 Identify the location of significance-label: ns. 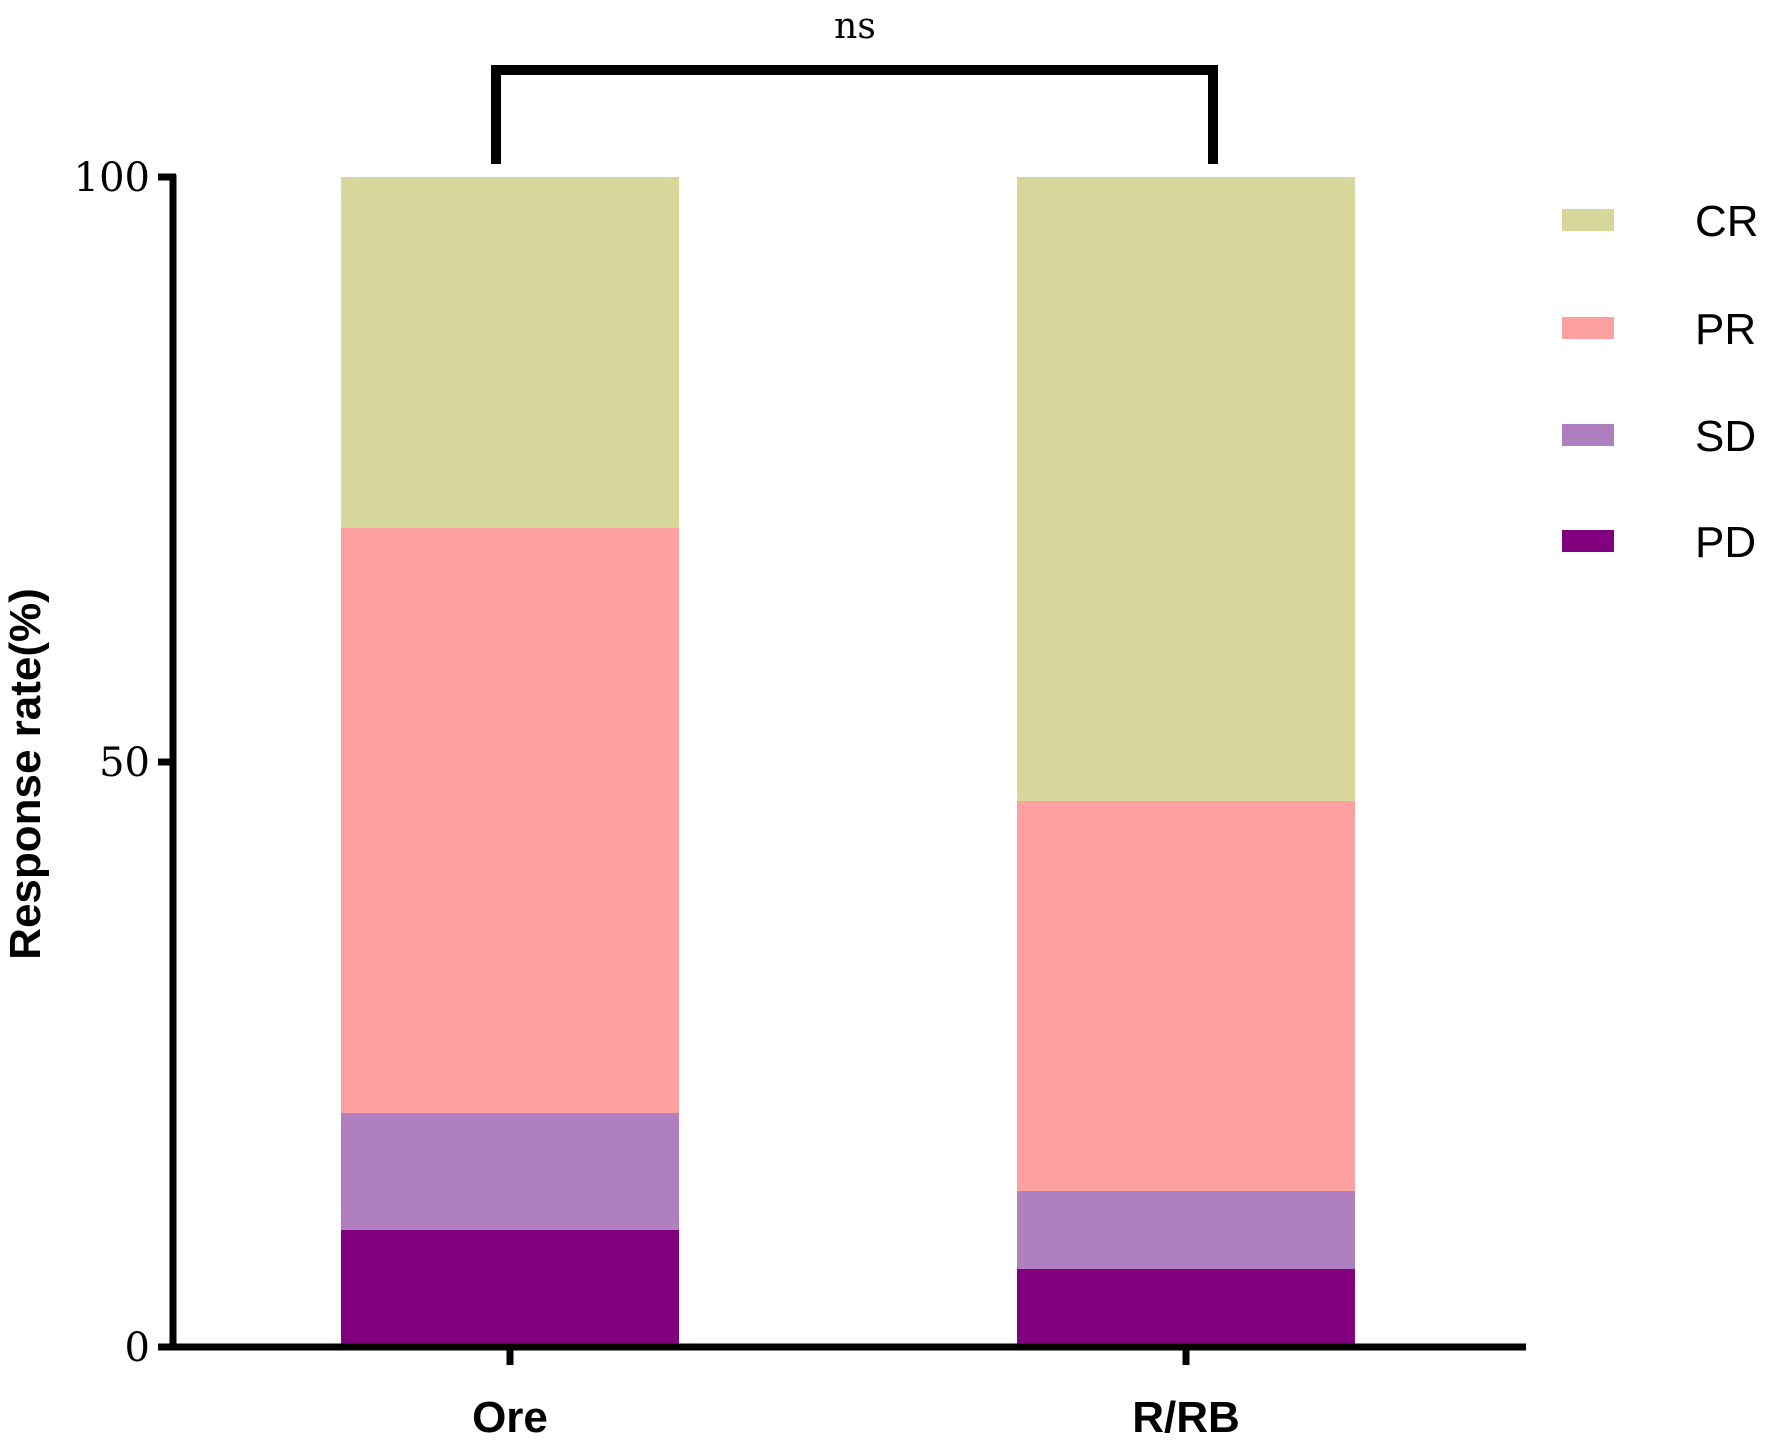
(855, 26).